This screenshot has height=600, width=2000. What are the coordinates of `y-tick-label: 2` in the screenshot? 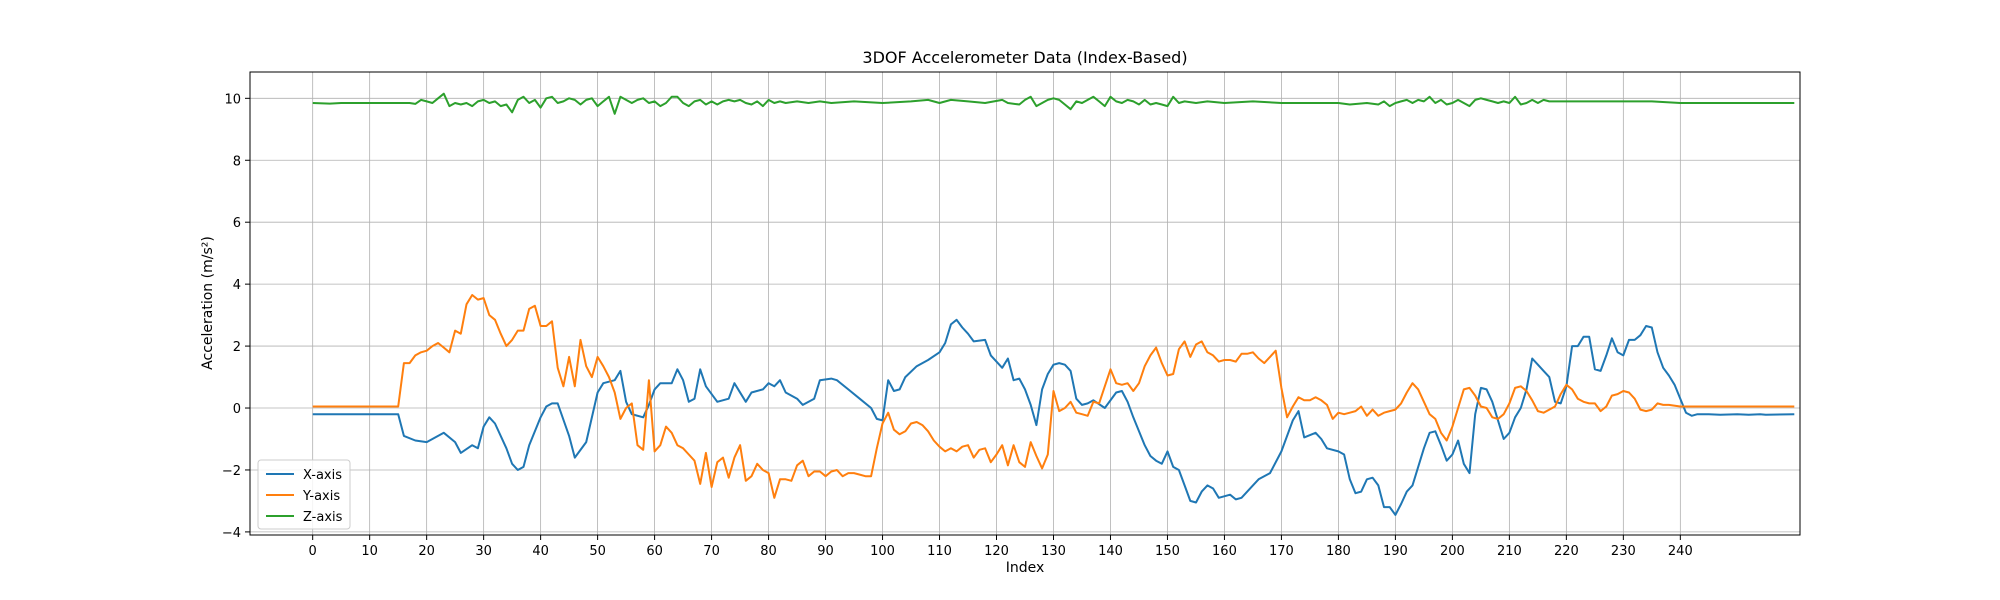 It's located at (237, 347).